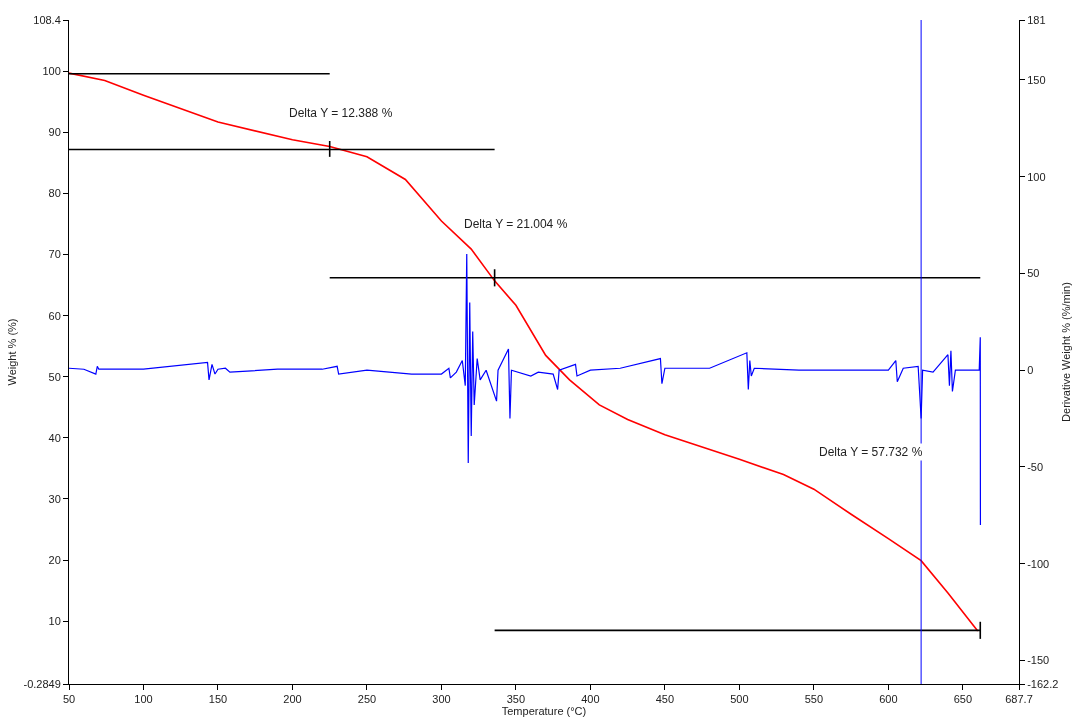 The width and height of the screenshot is (1082, 727). Describe the element at coordinates (888, 699) in the screenshot. I see `x-tick-label: 600` at that location.